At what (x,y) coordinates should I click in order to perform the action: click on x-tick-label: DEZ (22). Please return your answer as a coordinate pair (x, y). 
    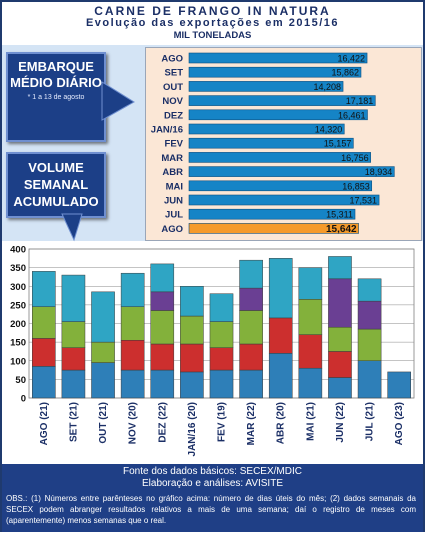
    Looking at the image, I should click on (162, 422).